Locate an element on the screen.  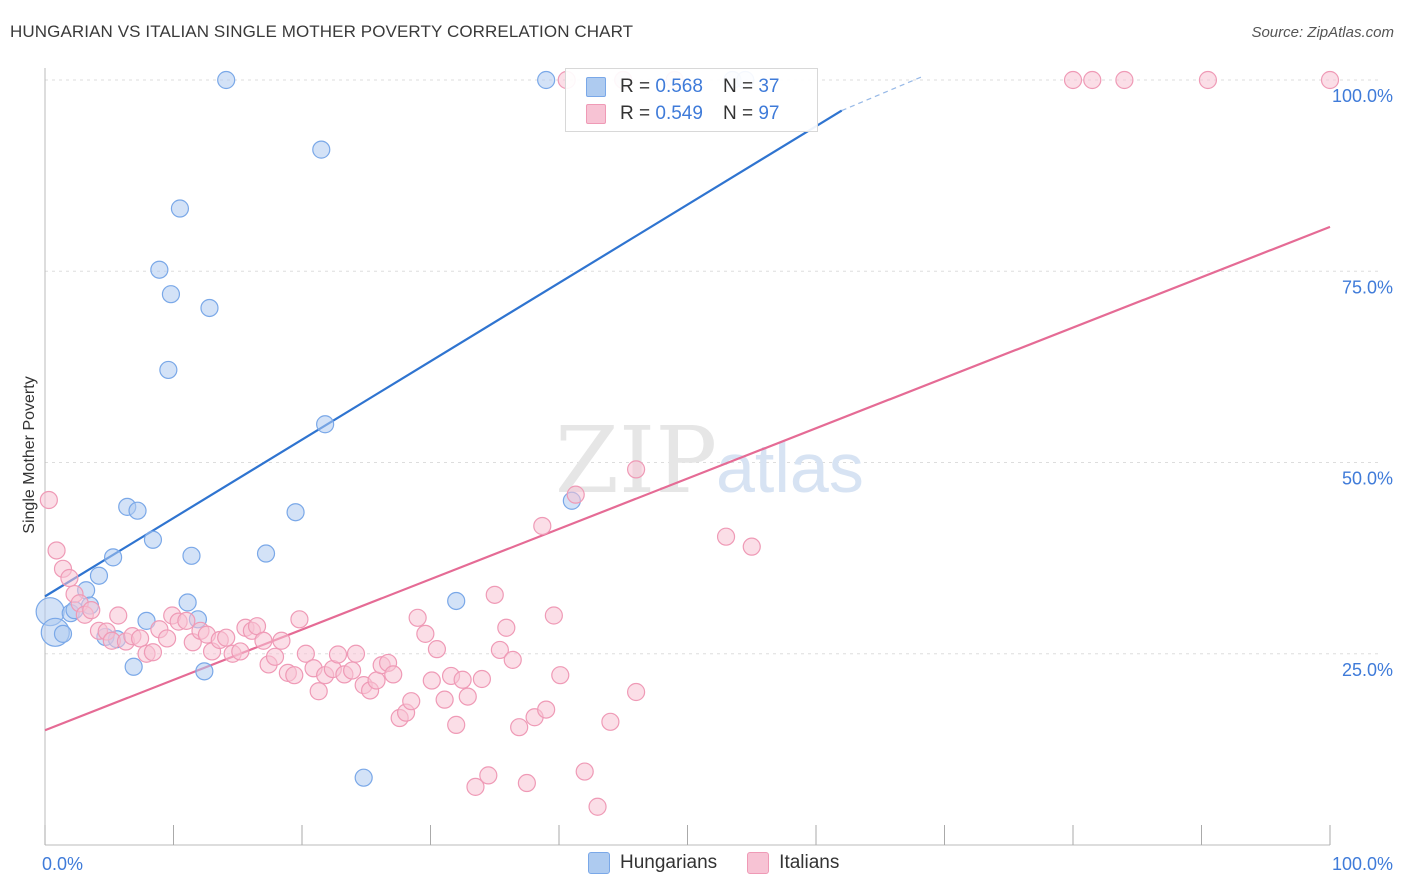
legend-item-hungarians: Hungarians is located at coordinates (652, 863).